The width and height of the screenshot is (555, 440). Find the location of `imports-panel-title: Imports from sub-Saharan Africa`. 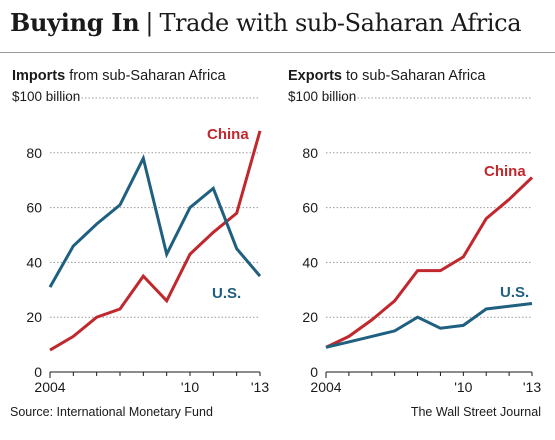

imports-panel-title: Imports from sub-Saharan Africa is located at coordinates (119, 76).